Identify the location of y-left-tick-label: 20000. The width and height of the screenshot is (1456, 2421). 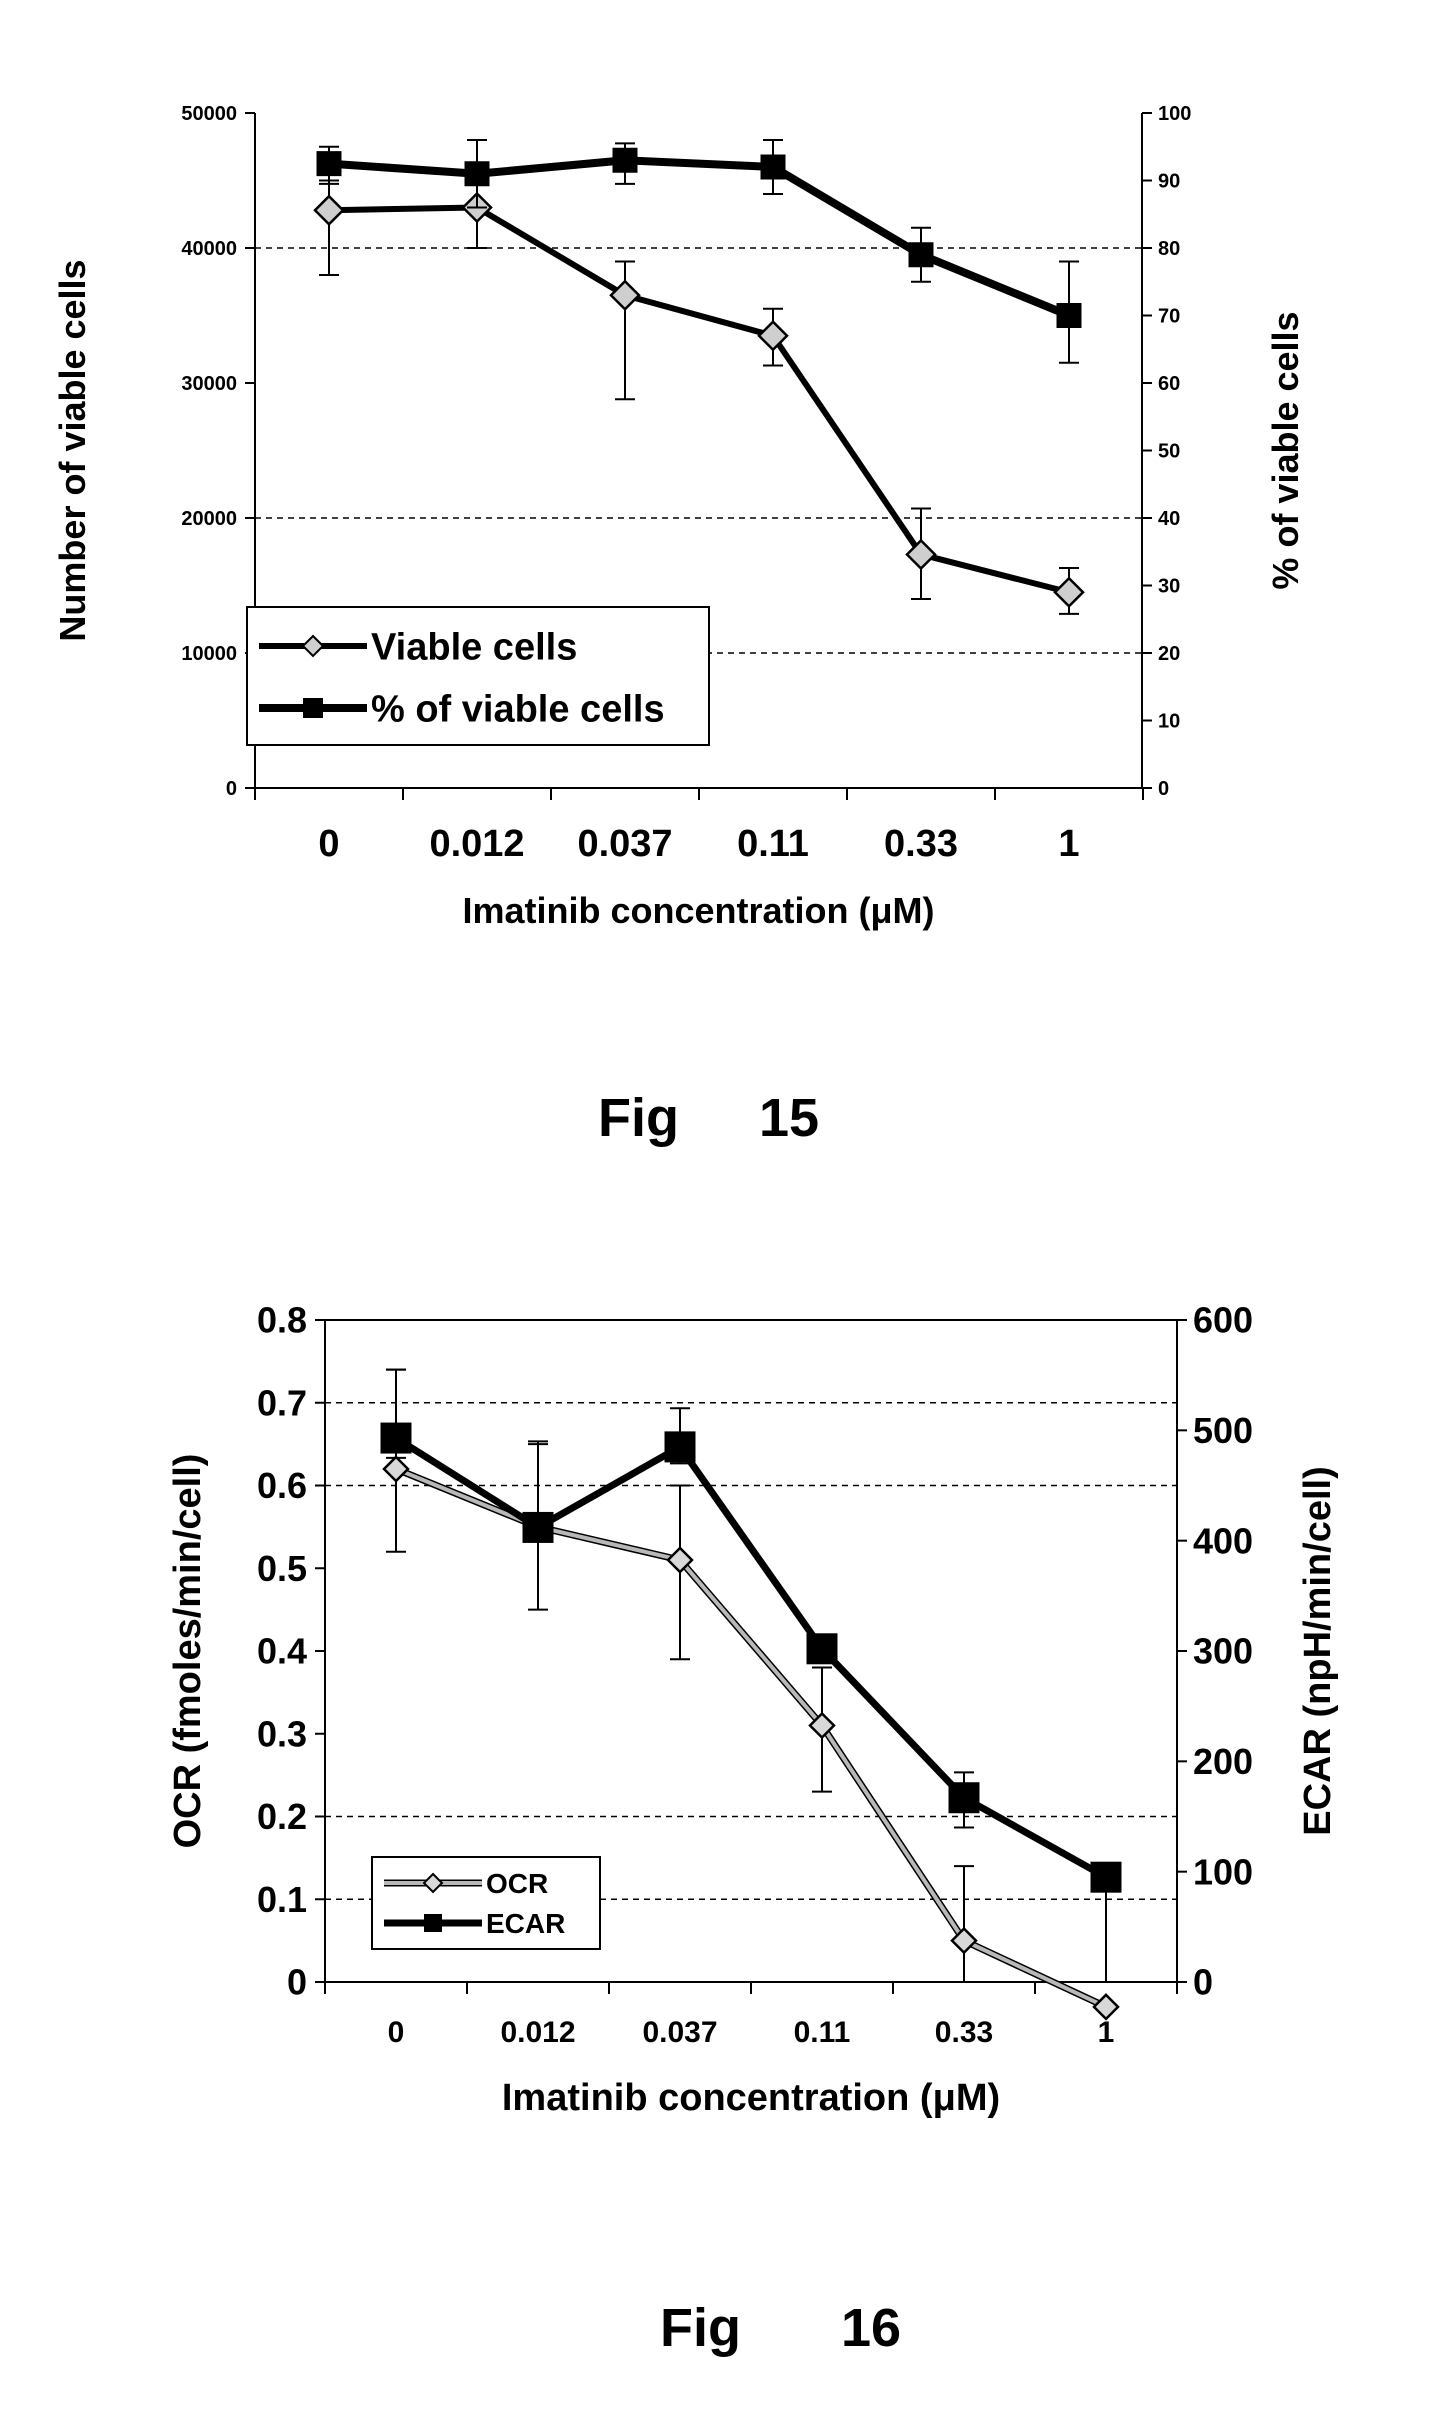
(209, 519).